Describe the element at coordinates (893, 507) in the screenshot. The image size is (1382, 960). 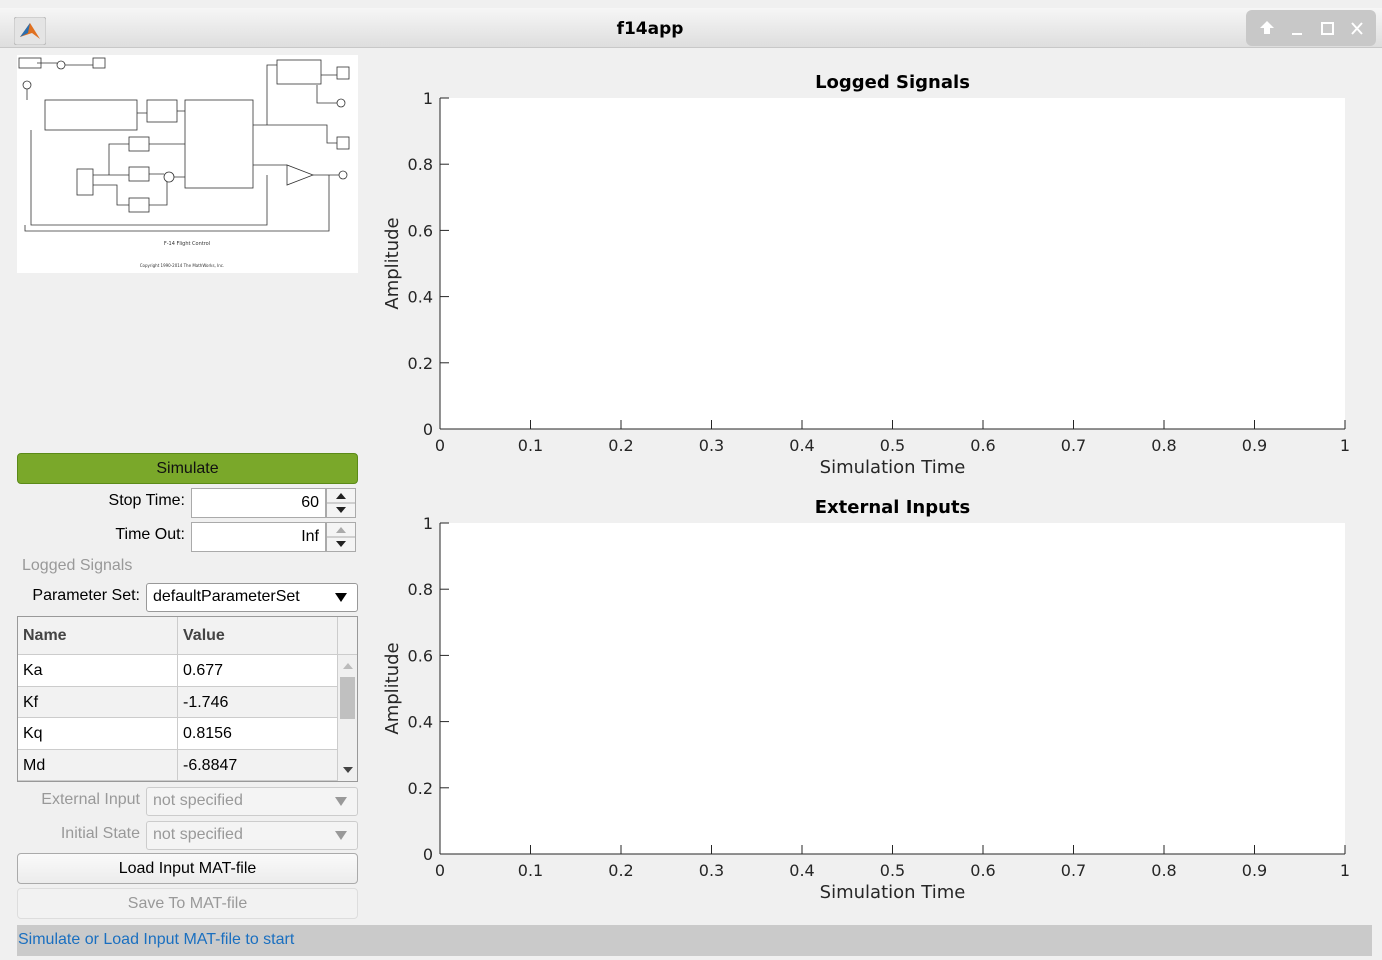
I see `plot-title: External Inputs` at that location.